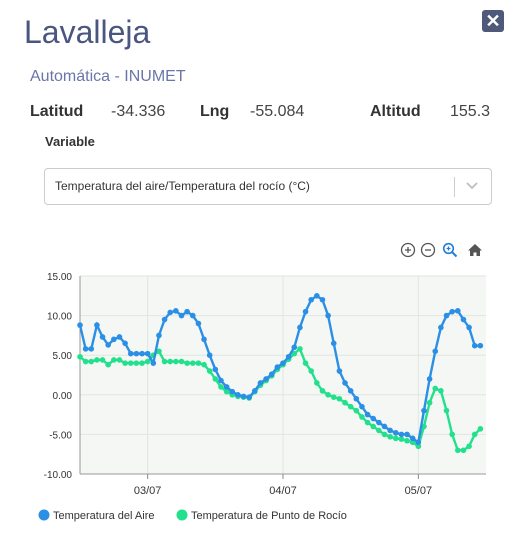  Describe the element at coordinates (472, 185) in the screenshot. I see `chevron-down-icon` at that location.